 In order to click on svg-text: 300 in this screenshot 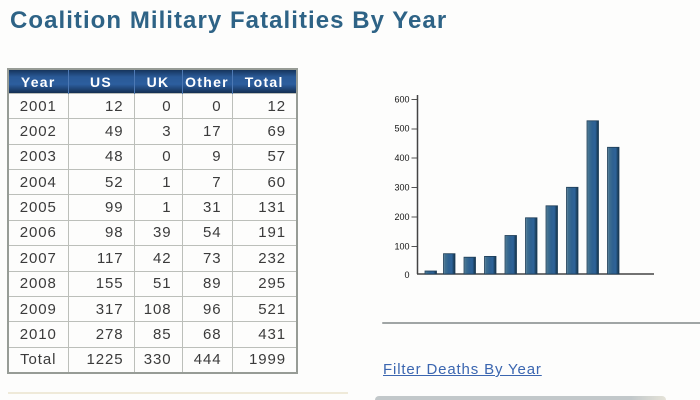, I will do `click(401, 188)`.